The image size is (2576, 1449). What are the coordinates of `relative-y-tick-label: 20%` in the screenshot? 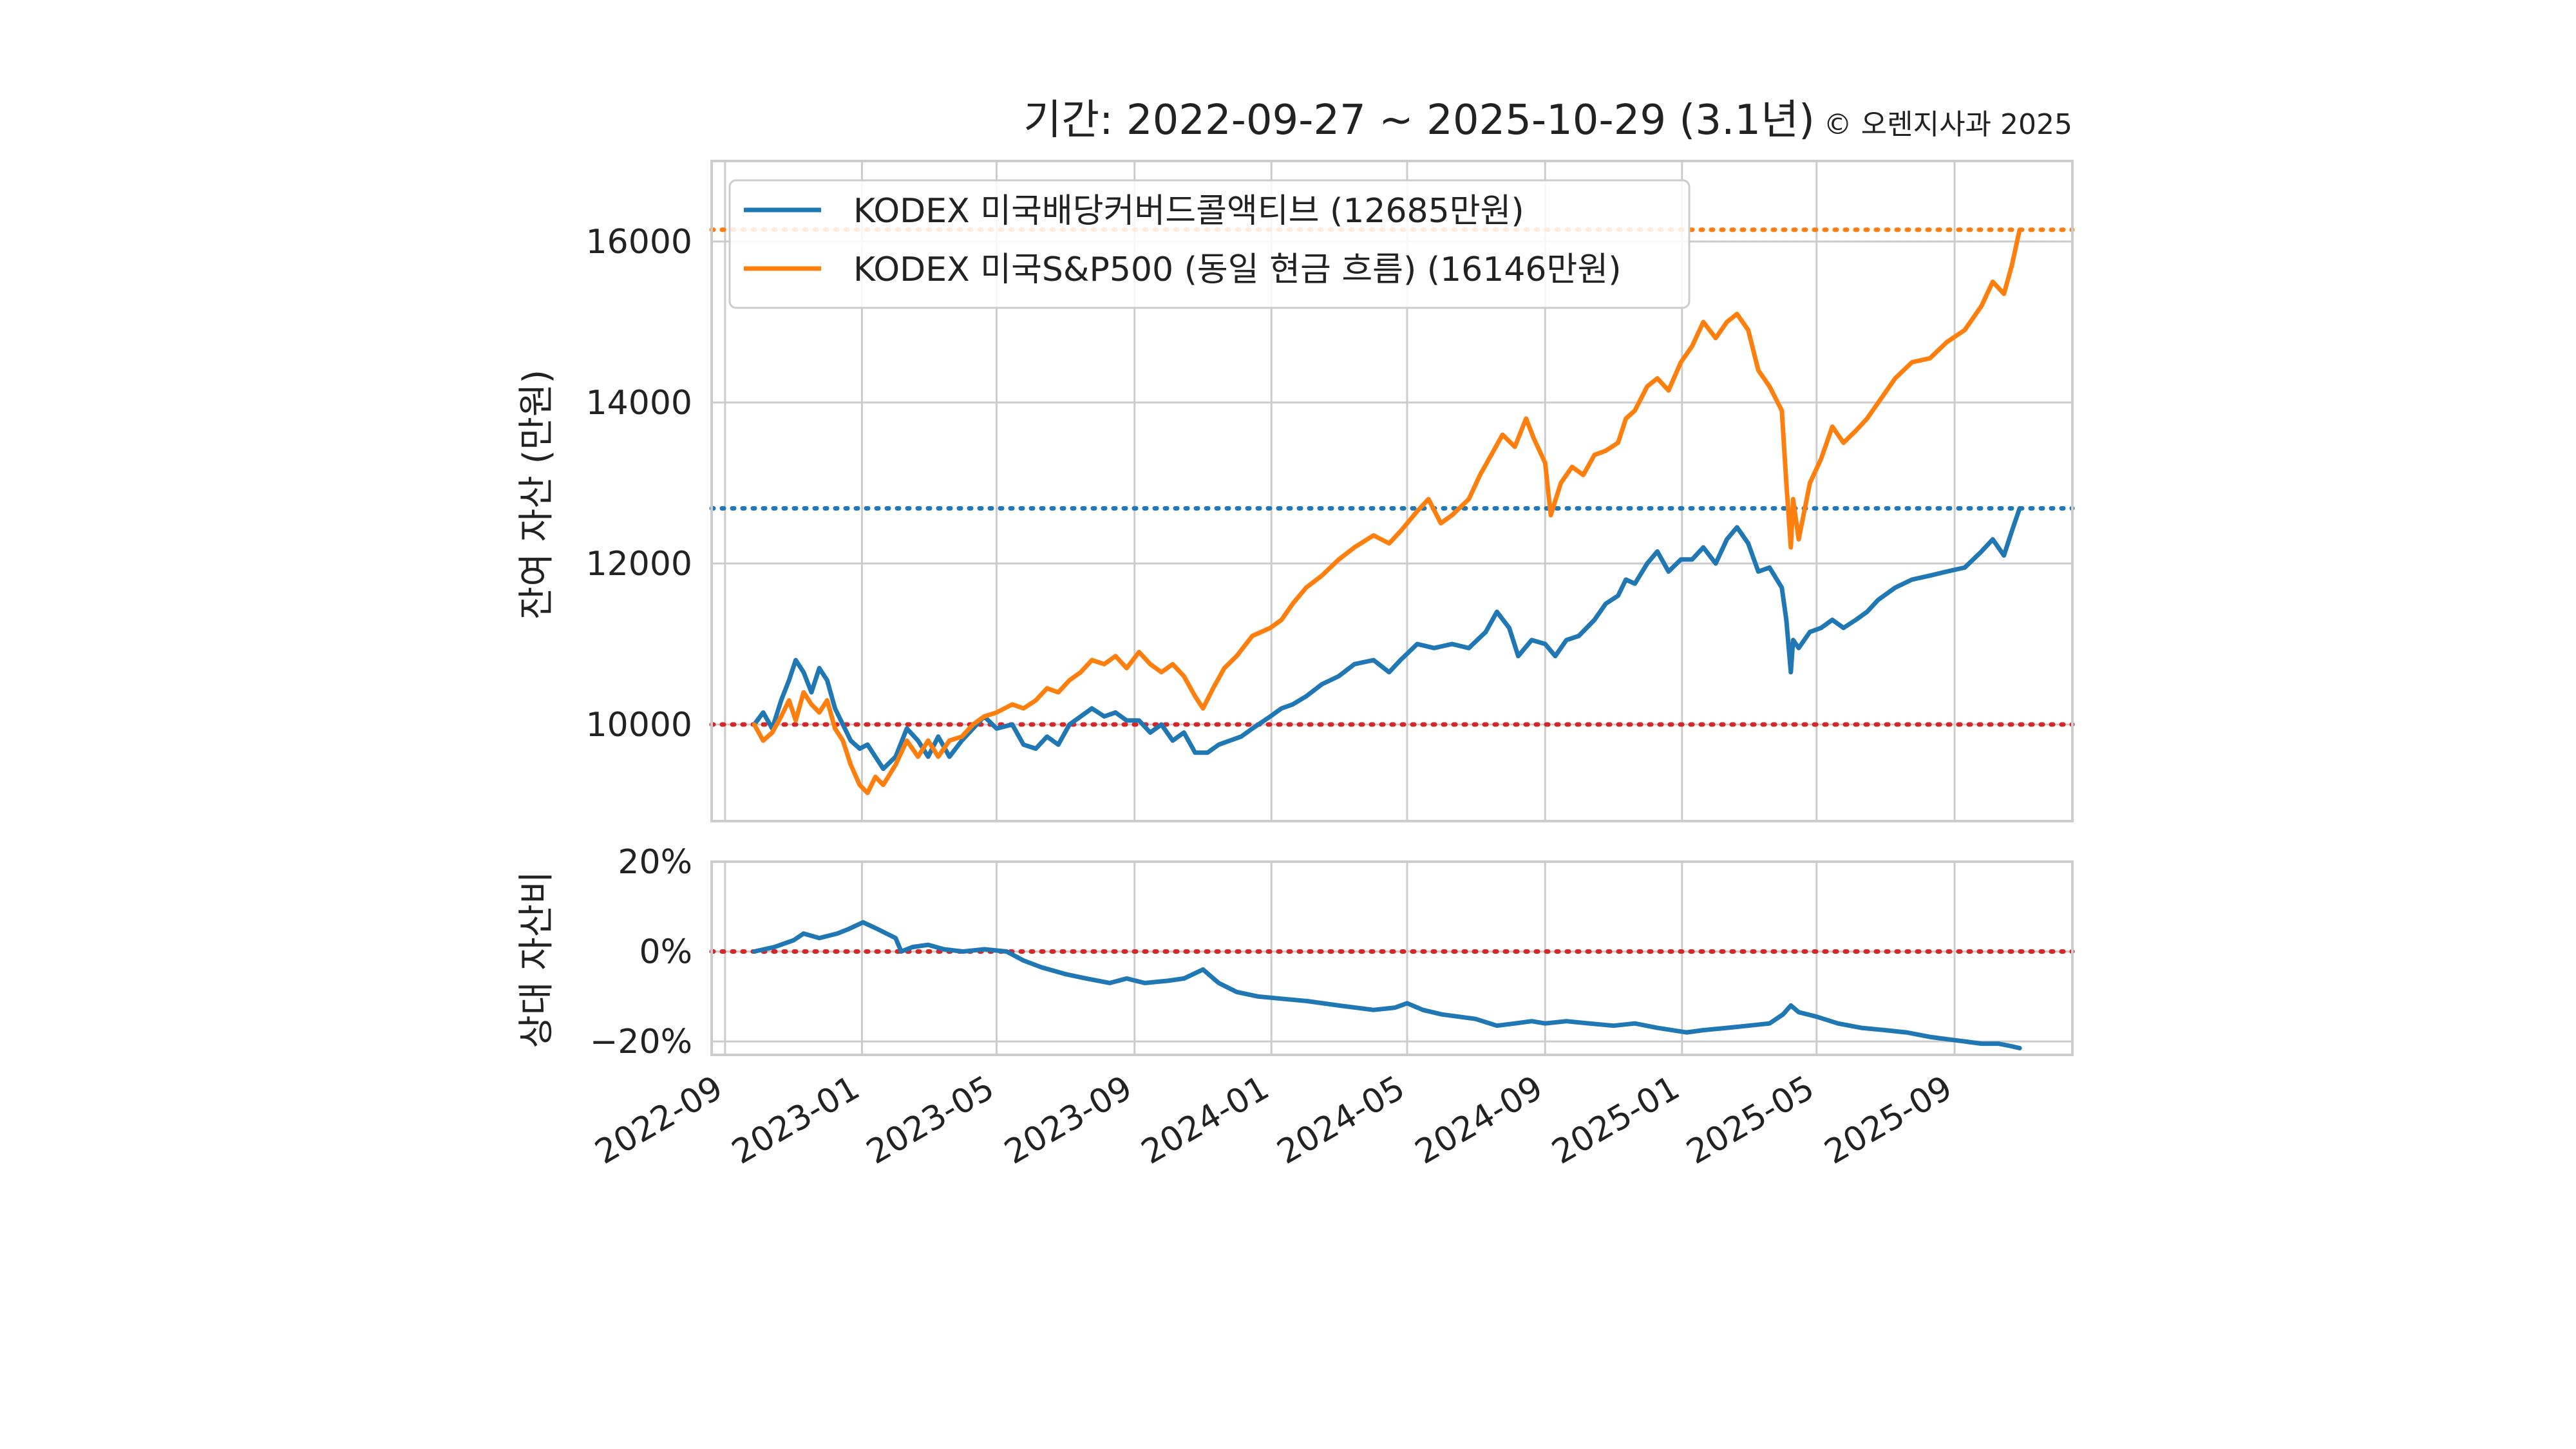 It's located at (655, 862).